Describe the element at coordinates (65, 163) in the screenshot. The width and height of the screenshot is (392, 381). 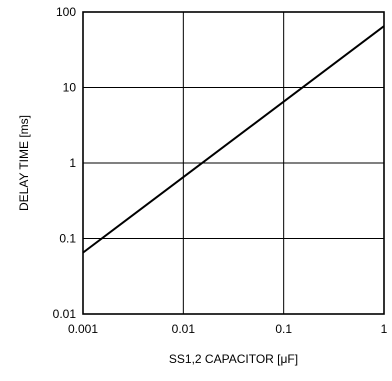
I see `y-tick-labels: 0.01 0.1 1 10 100` at that location.